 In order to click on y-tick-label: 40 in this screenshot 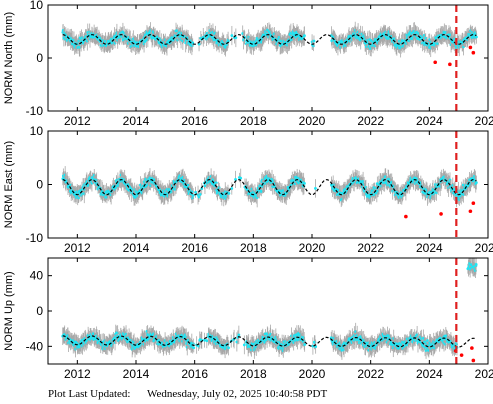, I will do `click(37, 276)`.